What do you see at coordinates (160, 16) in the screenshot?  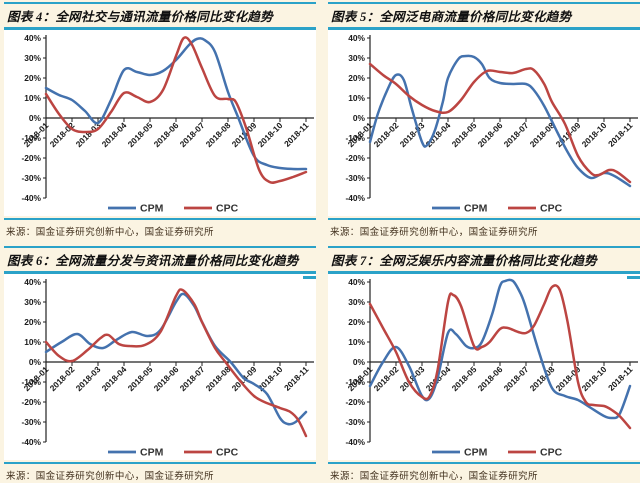 I see `chart-title: 图表 4：全网社交与通讯流量价格同比变化趋势` at bounding box center [160, 16].